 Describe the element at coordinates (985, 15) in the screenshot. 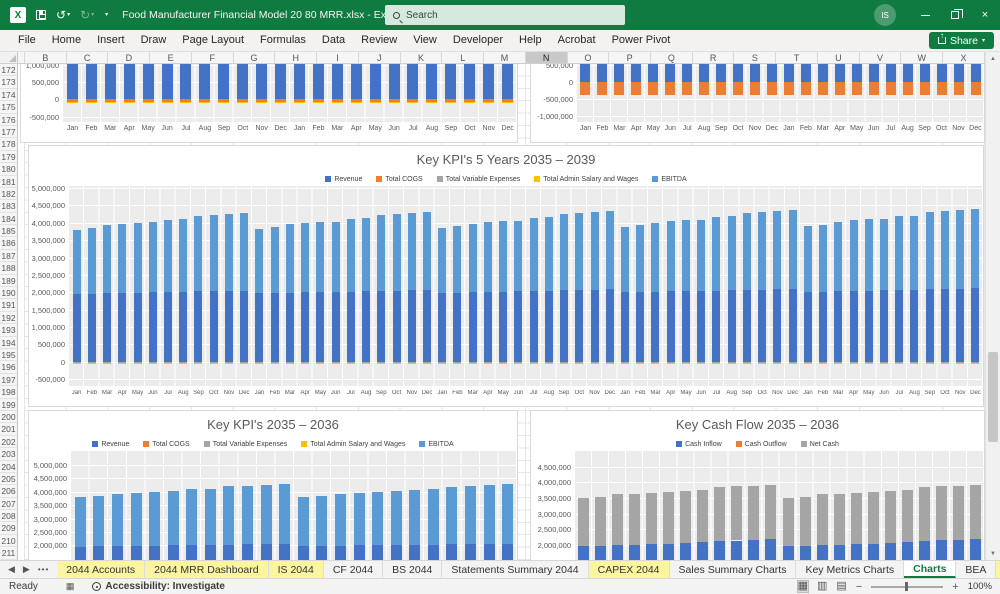

I see `close-button: ×` at that location.